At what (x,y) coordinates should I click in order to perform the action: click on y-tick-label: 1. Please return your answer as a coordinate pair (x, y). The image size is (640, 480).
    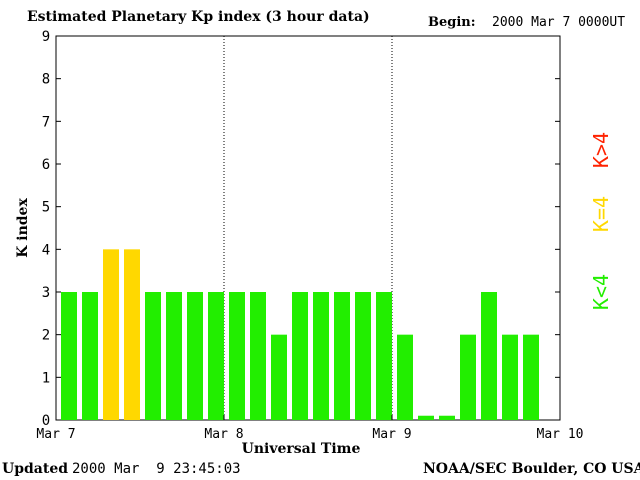
    Looking at the image, I should click on (46, 378).